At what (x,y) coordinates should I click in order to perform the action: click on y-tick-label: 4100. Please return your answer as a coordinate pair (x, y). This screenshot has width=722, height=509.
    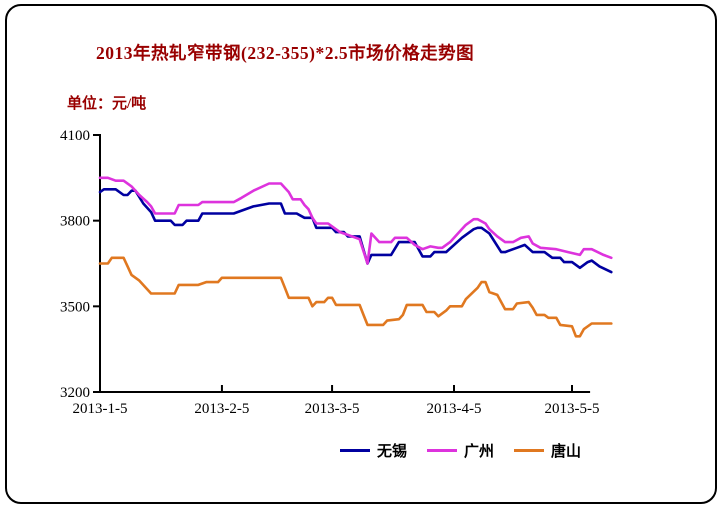
    Looking at the image, I should click on (75, 136).